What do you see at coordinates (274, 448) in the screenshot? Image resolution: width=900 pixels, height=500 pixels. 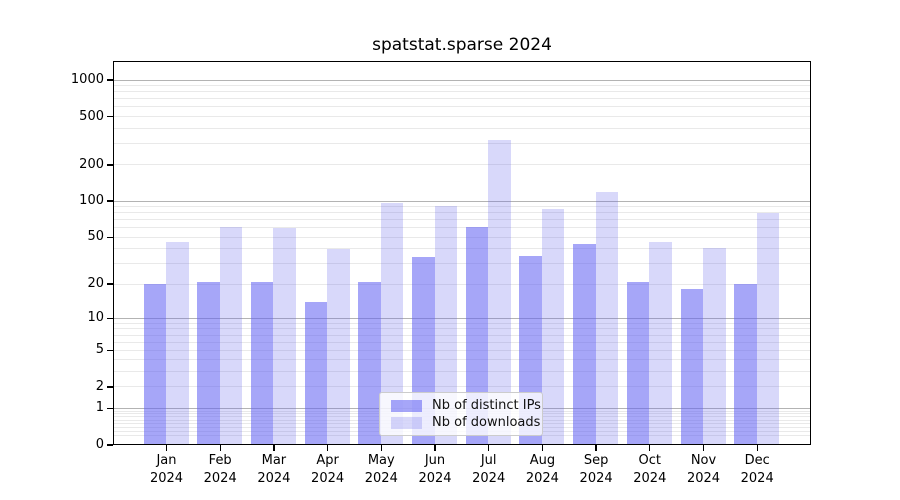 I see `x-tick-mar-2024` at bounding box center [274, 448].